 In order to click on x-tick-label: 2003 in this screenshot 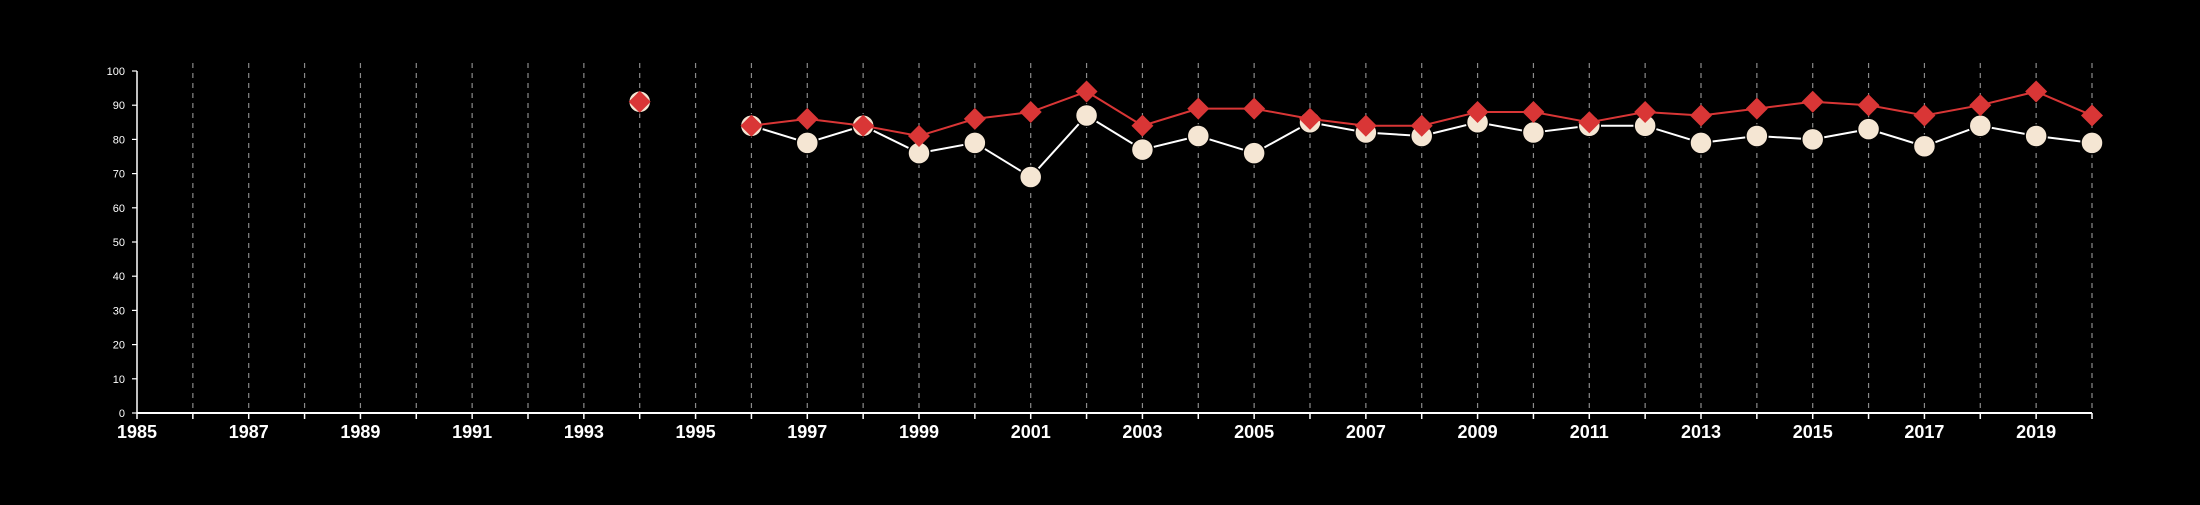, I will do `click(1142, 432)`.